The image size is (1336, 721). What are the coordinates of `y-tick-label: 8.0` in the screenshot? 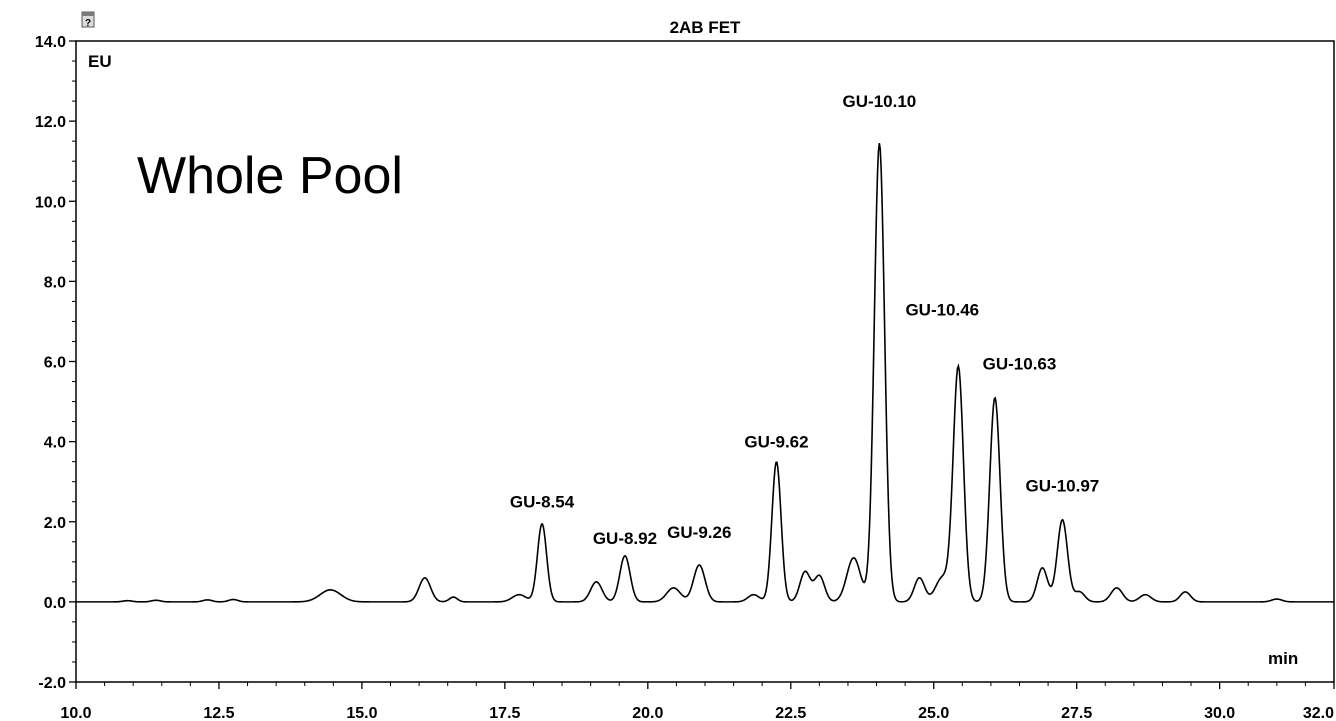 It's located at (55, 282).